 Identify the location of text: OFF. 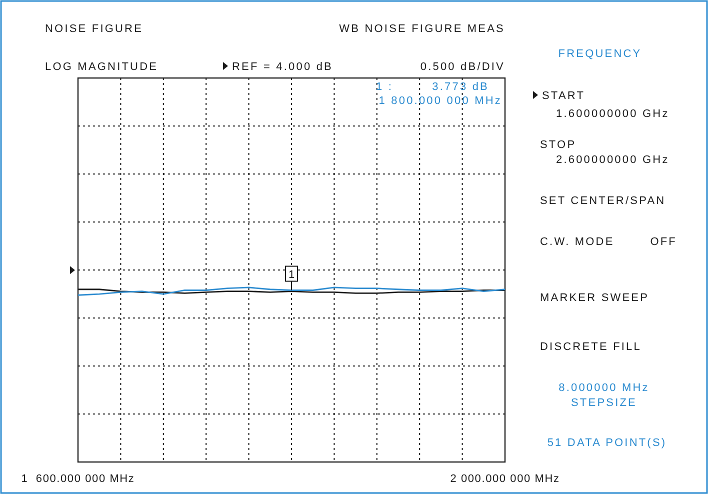
(663, 242).